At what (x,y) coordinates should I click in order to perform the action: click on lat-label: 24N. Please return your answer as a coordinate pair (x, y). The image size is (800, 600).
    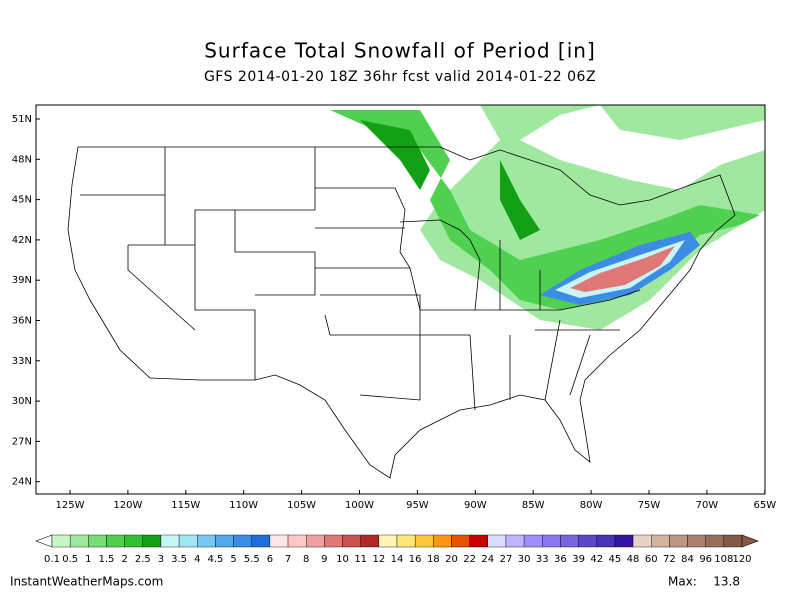
    Looking at the image, I should click on (22, 482).